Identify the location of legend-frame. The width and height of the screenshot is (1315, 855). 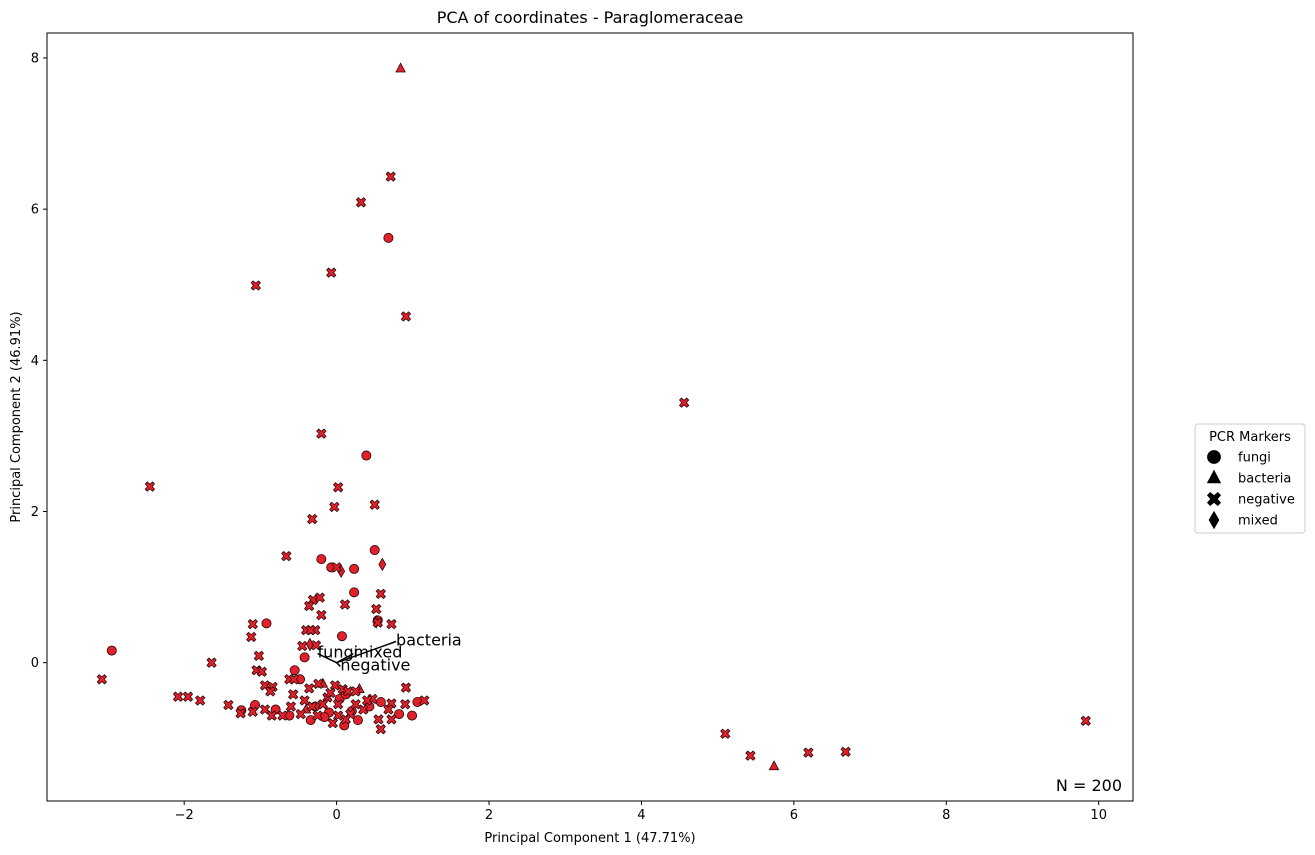
(1250, 478).